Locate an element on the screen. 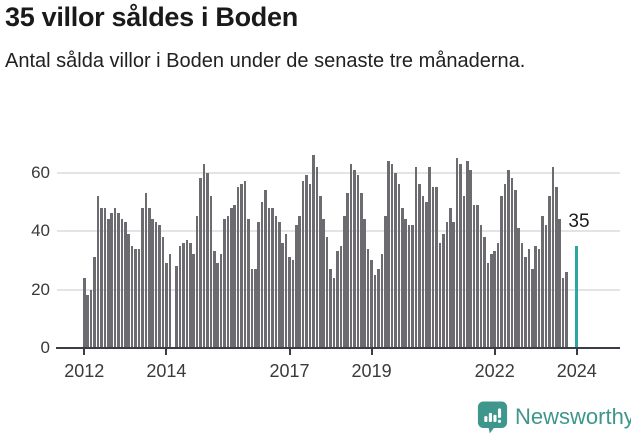 This screenshot has width=631, height=439. x-axis-tick-label: 2024 is located at coordinates (576, 371).